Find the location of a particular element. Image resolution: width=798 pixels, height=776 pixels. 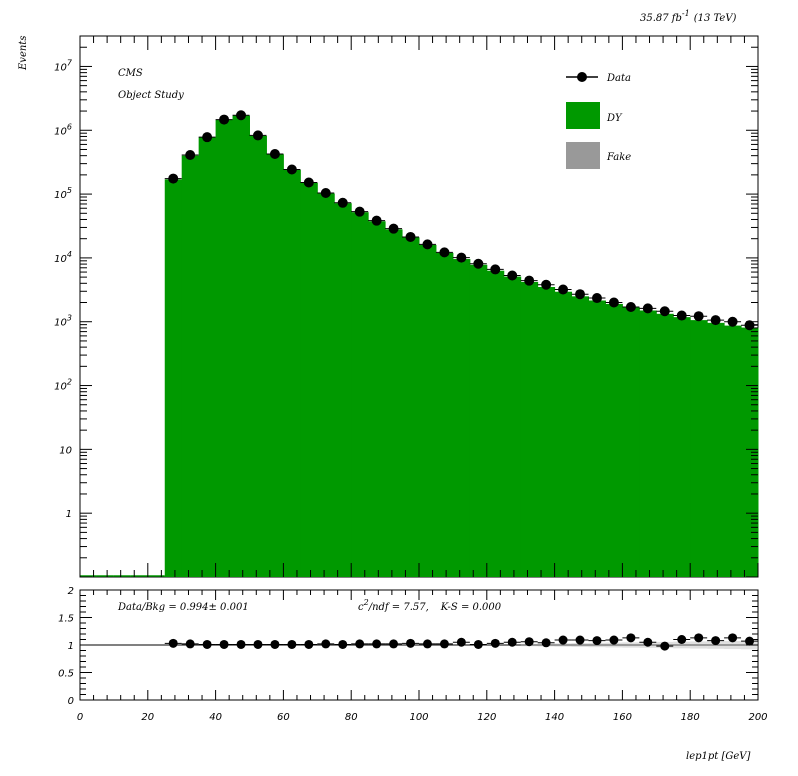

x-tick-label: 100 is located at coordinates (418, 717).